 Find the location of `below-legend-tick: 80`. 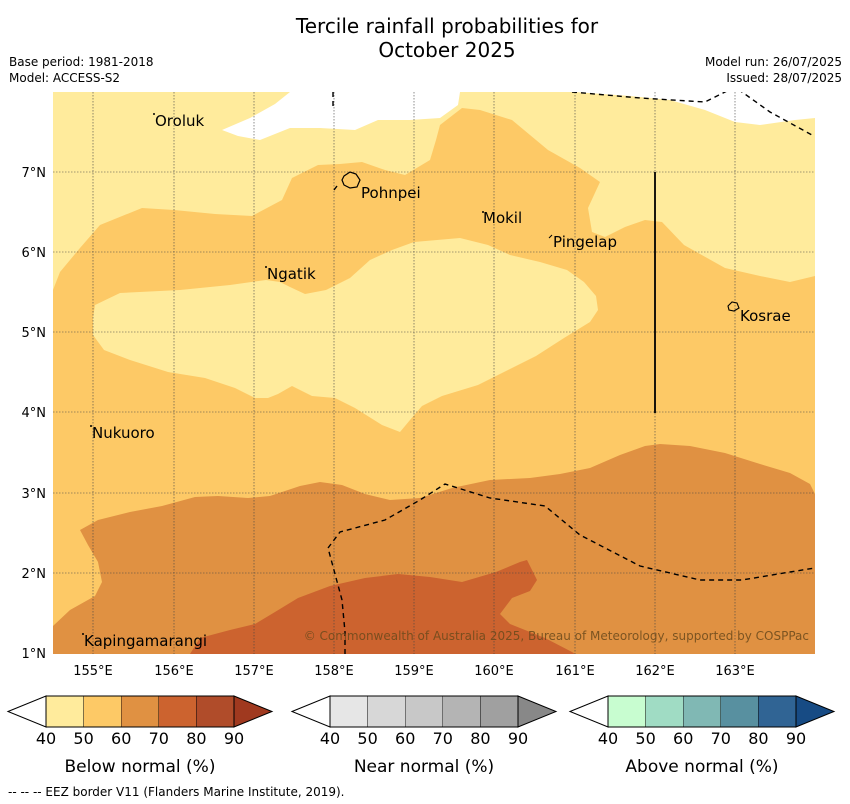

below-legend-tick: 80 is located at coordinates (196, 738).